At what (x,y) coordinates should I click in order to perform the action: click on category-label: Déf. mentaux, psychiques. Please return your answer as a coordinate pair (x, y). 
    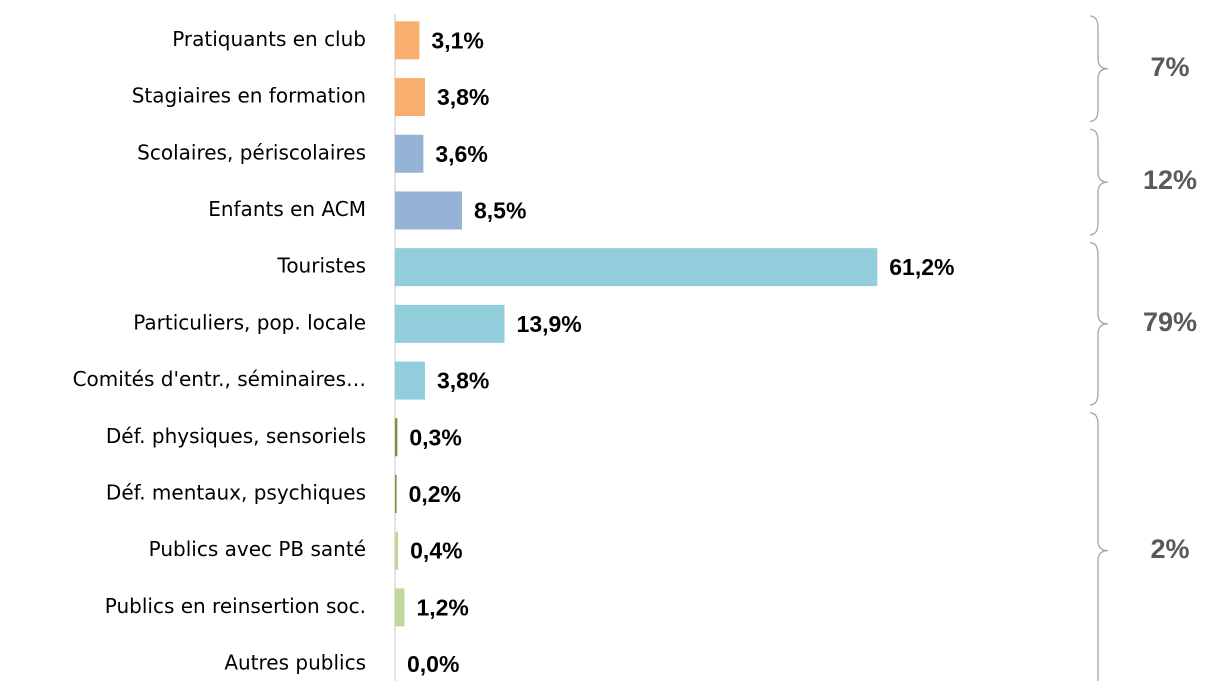
    Looking at the image, I should click on (236, 492).